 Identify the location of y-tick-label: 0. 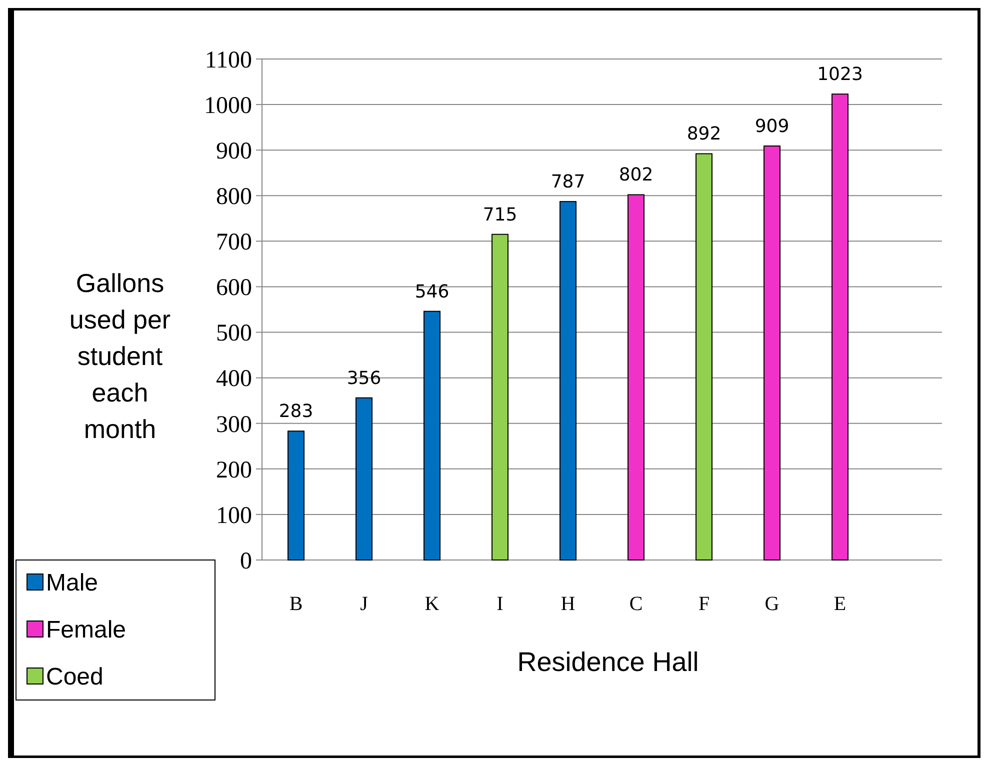
(246, 561).